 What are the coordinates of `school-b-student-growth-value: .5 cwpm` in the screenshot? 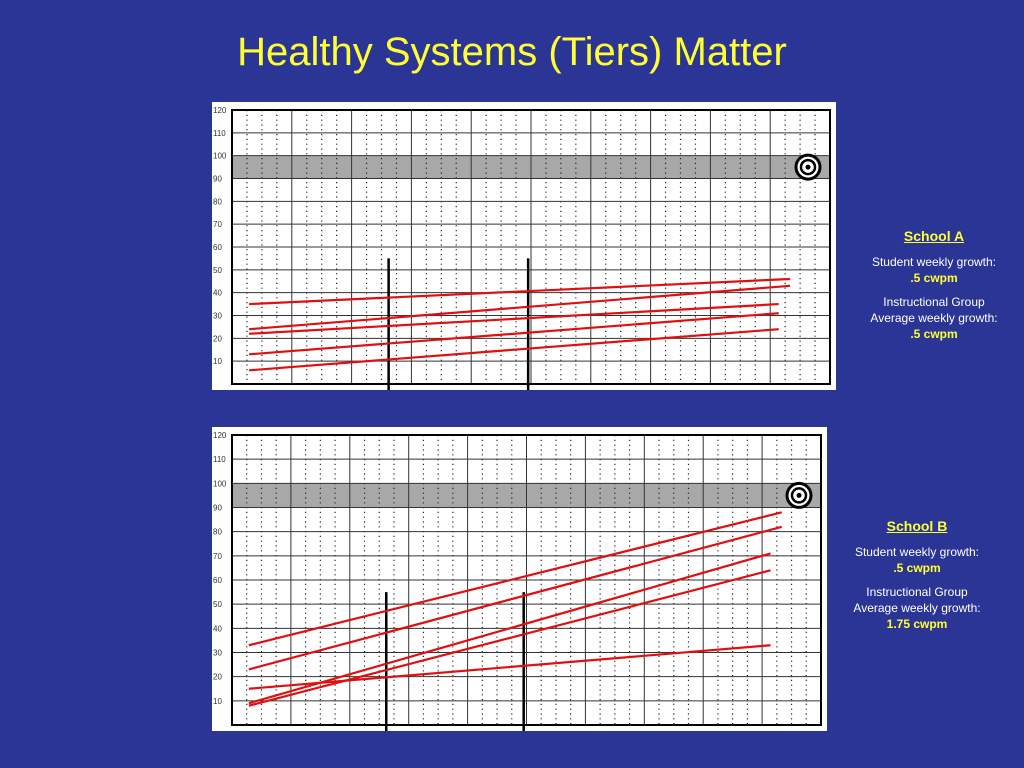 It's located at (917, 568).